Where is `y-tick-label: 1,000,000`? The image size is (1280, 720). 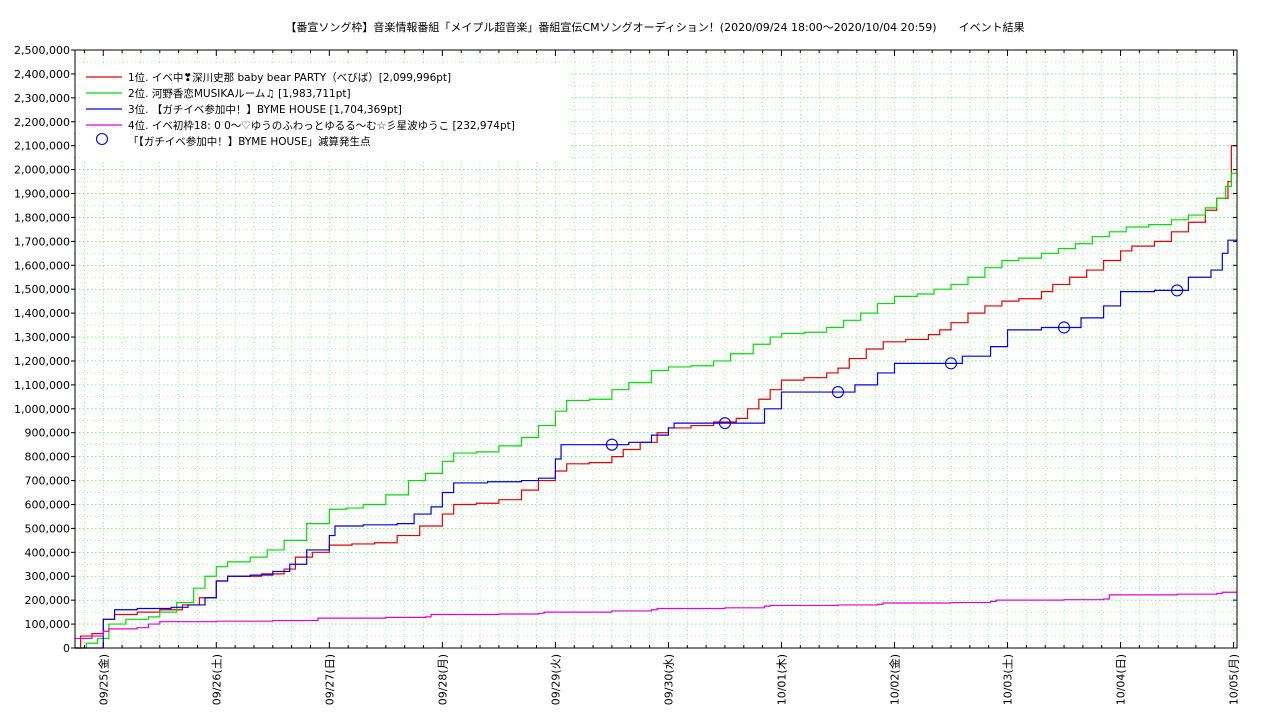 y-tick-label: 1,000,000 is located at coordinates (42, 409).